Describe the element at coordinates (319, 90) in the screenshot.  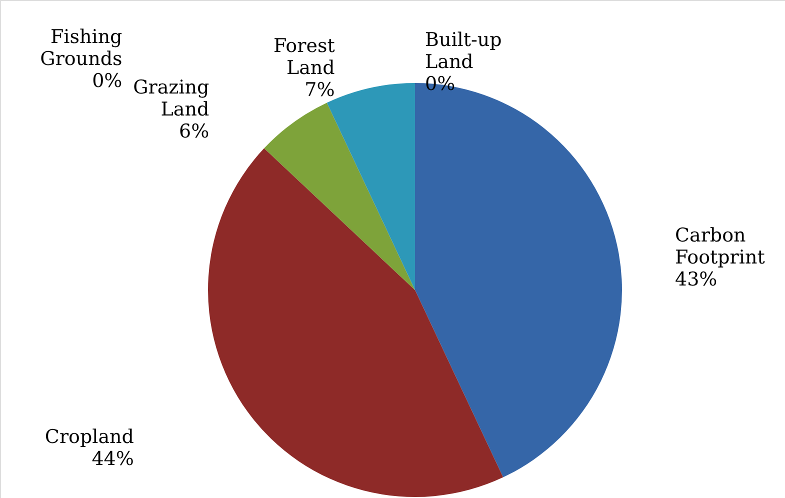
I see `data-label: 7%` at that location.